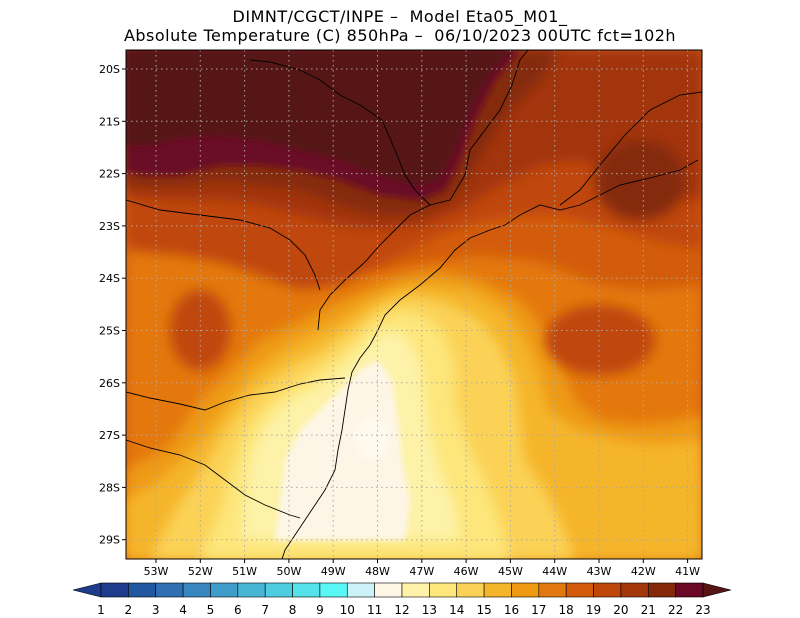 The width and height of the screenshot is (800, 618). What do you see at coordinates (112, 305) in the screenshot?
I see `latitude-axis: 20S 21S 22S 23S 24S 25S 26S 27S 28S 29S` at bounding box center [112, 305].